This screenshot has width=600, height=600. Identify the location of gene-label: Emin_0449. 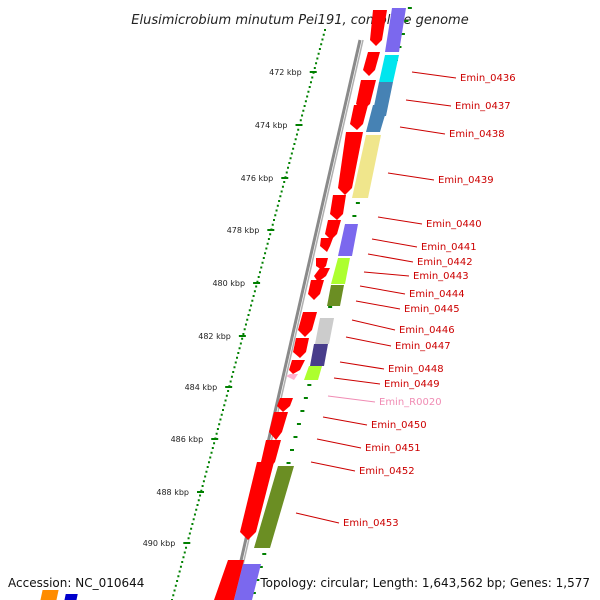
(412, 384).